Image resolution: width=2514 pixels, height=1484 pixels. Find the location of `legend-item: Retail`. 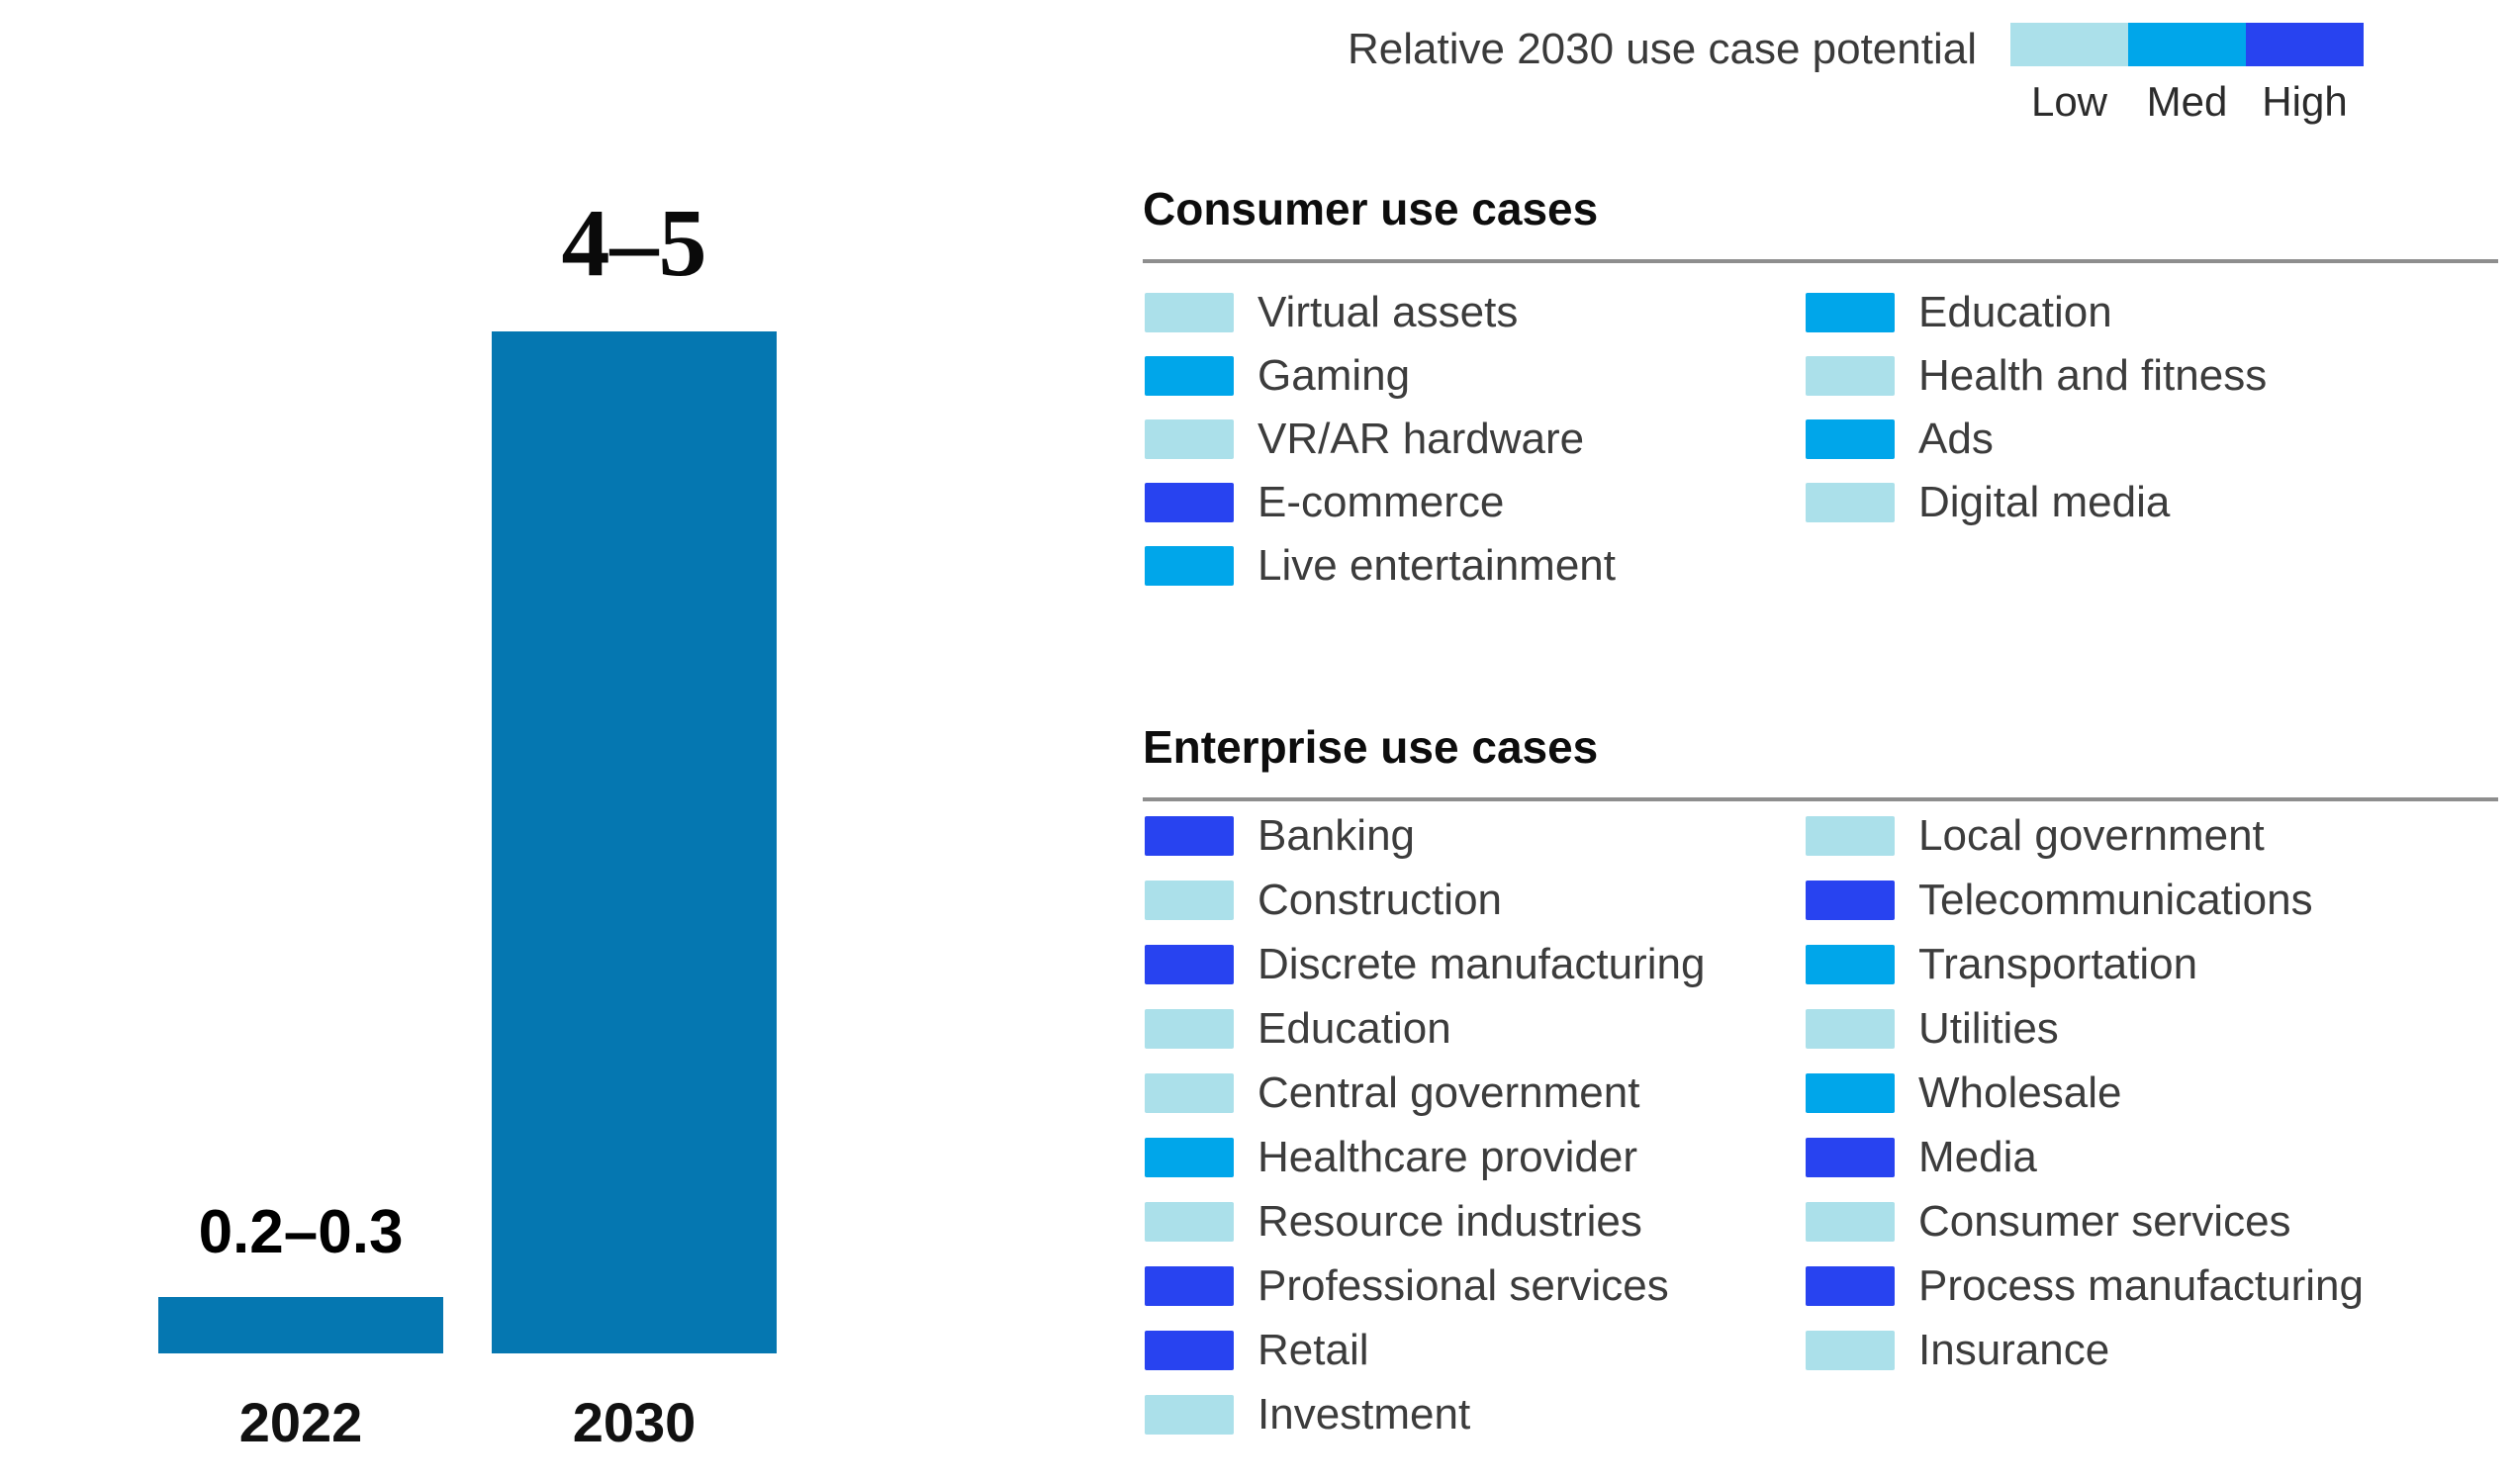

legend-item: Retail is located at coordinates (1425, 1350).